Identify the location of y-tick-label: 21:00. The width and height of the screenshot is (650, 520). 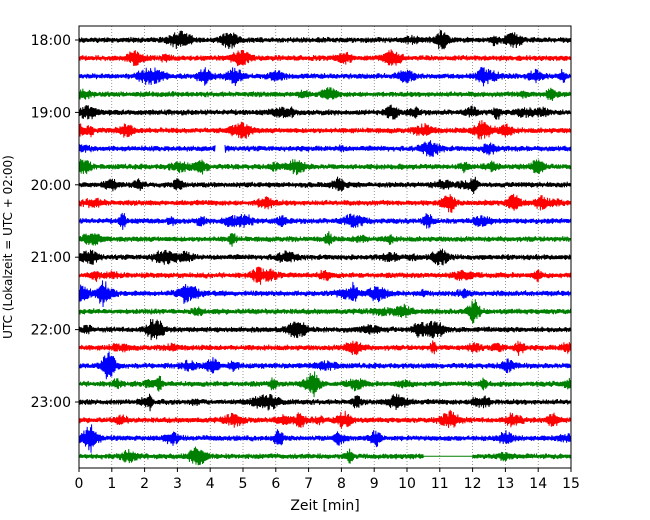
(51, 258).